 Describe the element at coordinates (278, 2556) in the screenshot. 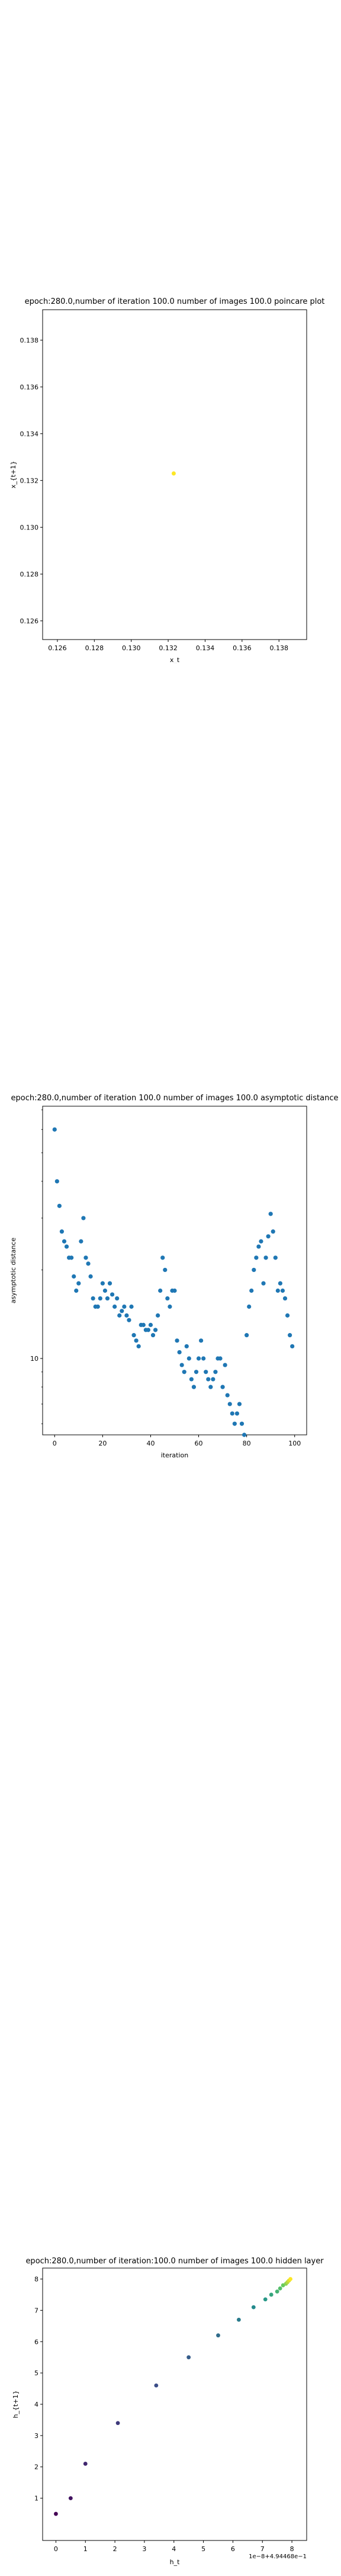

I see `x-offset-text: 1e−8+4.94468e−1` at that location.